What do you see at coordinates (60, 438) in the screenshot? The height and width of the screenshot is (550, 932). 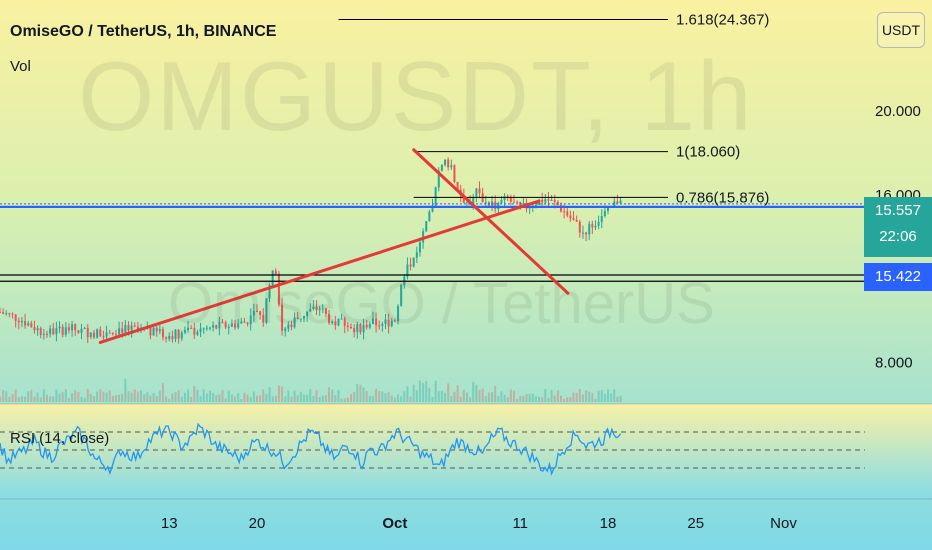 I see `rsi-label: RSI (14, close)` at bounding box center [60, 438].